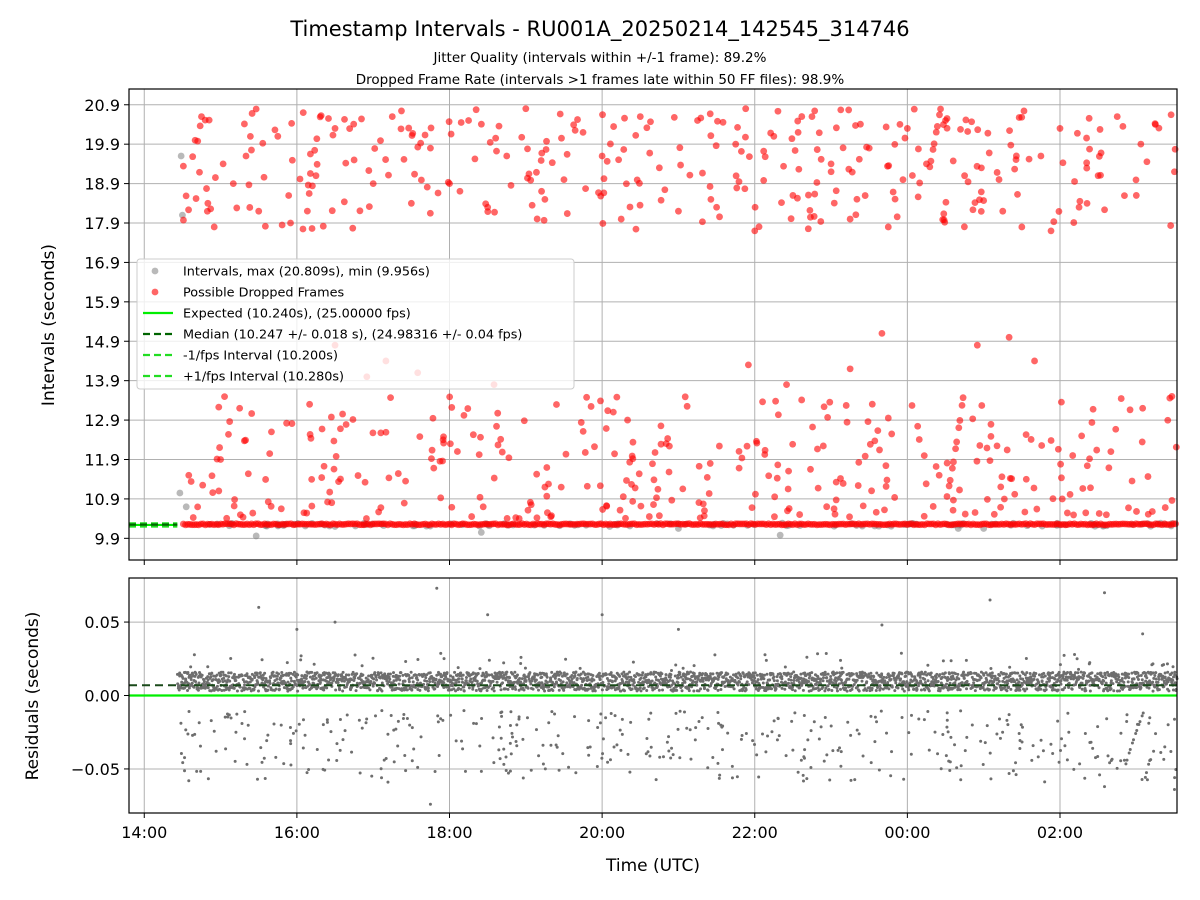  Describe the element at coordinates (907, 832) in the screenshot. I see `x-tick-label: 00:00` at that location.